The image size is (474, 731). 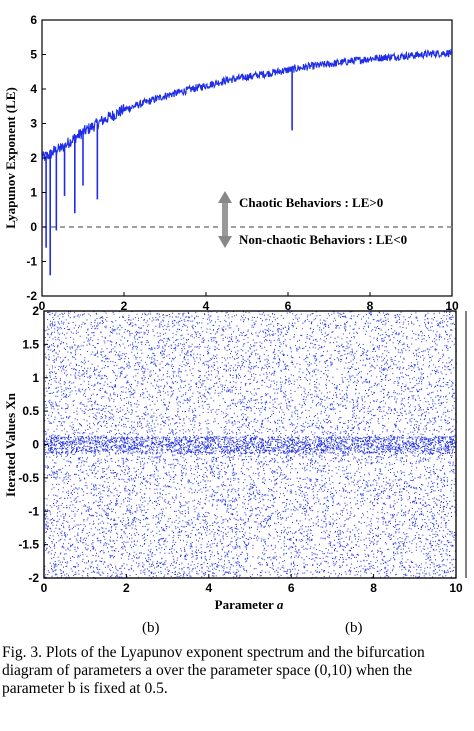 What do you see at coordinates (30, 411) in the screenshot?
I see `y-tick-label: 0.5` at bounding box center [30, 411].